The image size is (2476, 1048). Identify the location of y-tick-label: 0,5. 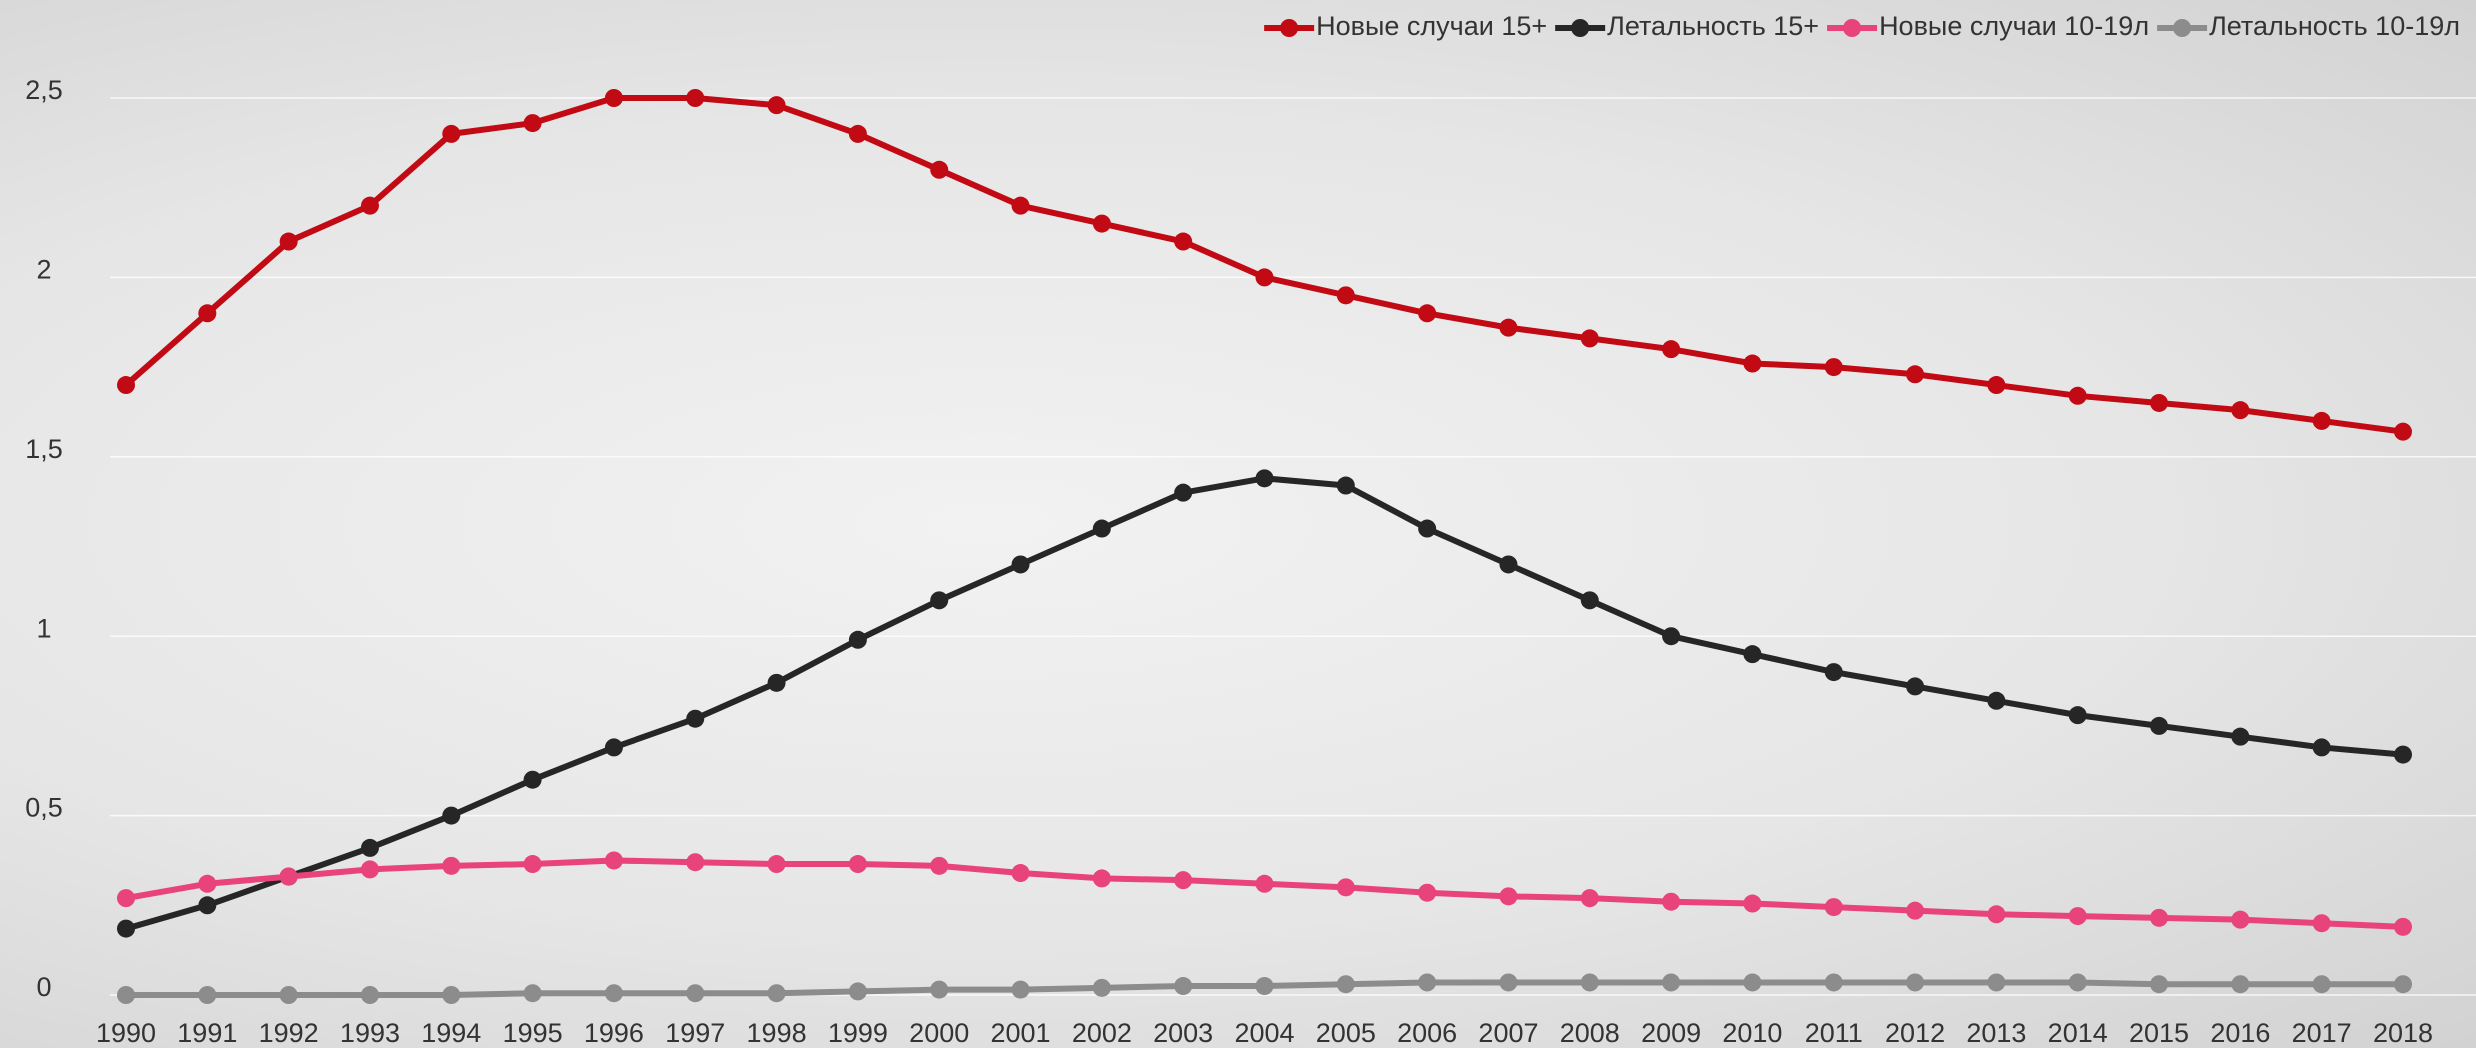
(44, 808).